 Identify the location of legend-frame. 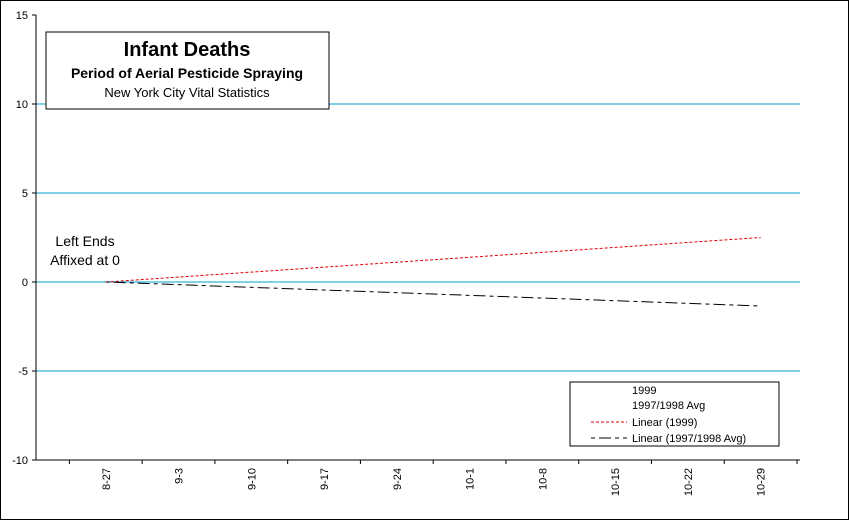
(674, 414).